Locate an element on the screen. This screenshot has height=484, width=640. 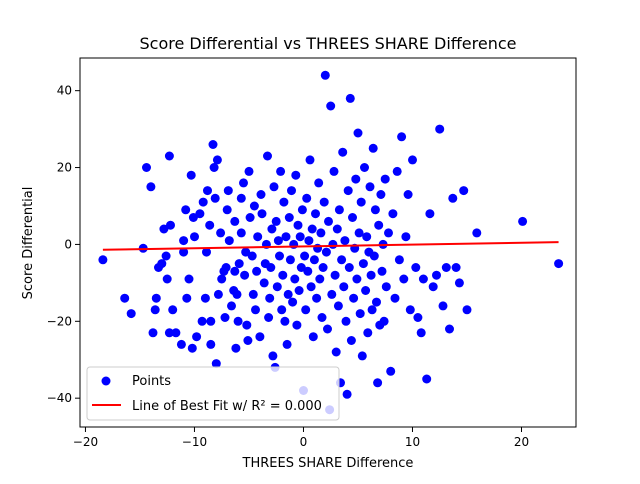
legend: Points Line of Best Fit w/ R² = 0.000 is located at coordinates (213, 393).